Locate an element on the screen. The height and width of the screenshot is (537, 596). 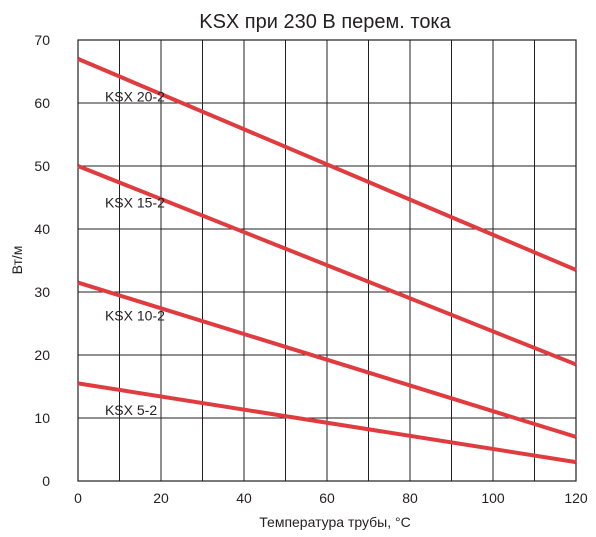
series-line is located at coordinates (327, 423).